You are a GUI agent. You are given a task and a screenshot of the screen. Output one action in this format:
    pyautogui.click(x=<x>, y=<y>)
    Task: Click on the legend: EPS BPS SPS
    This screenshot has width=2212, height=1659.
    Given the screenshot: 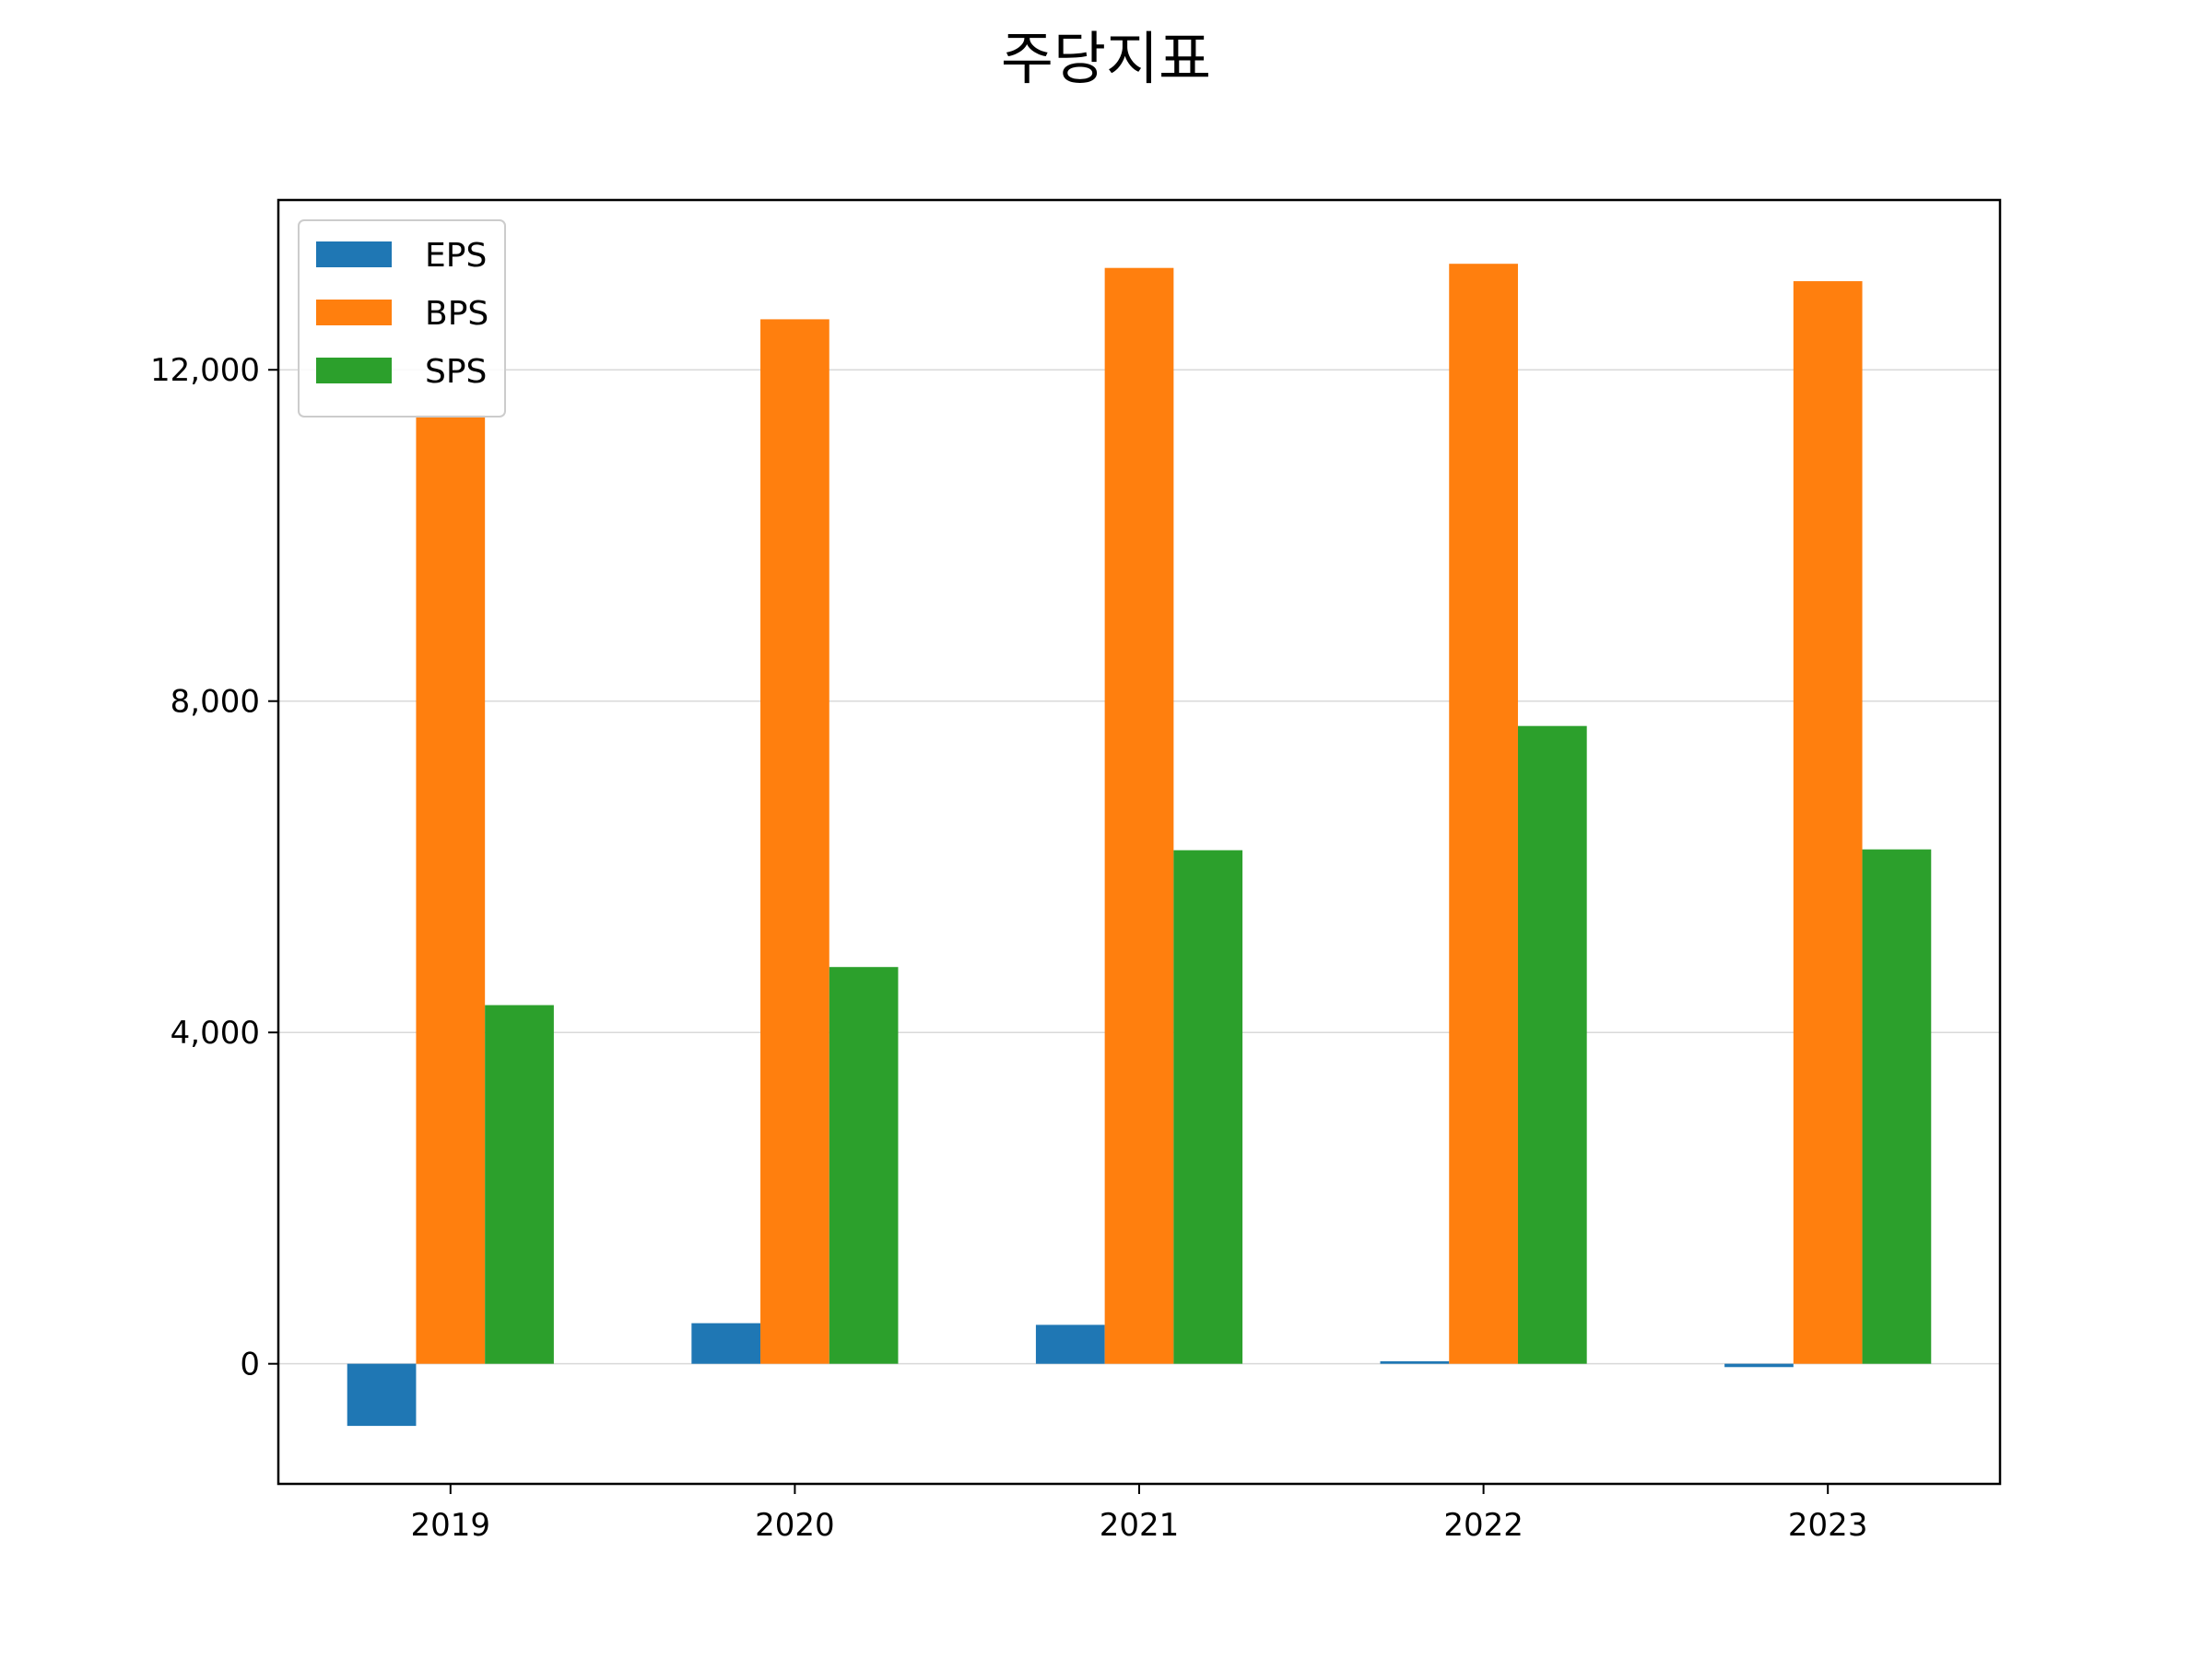 What is the action you would take?
    pyautogui.click(x=402, y=318)
    